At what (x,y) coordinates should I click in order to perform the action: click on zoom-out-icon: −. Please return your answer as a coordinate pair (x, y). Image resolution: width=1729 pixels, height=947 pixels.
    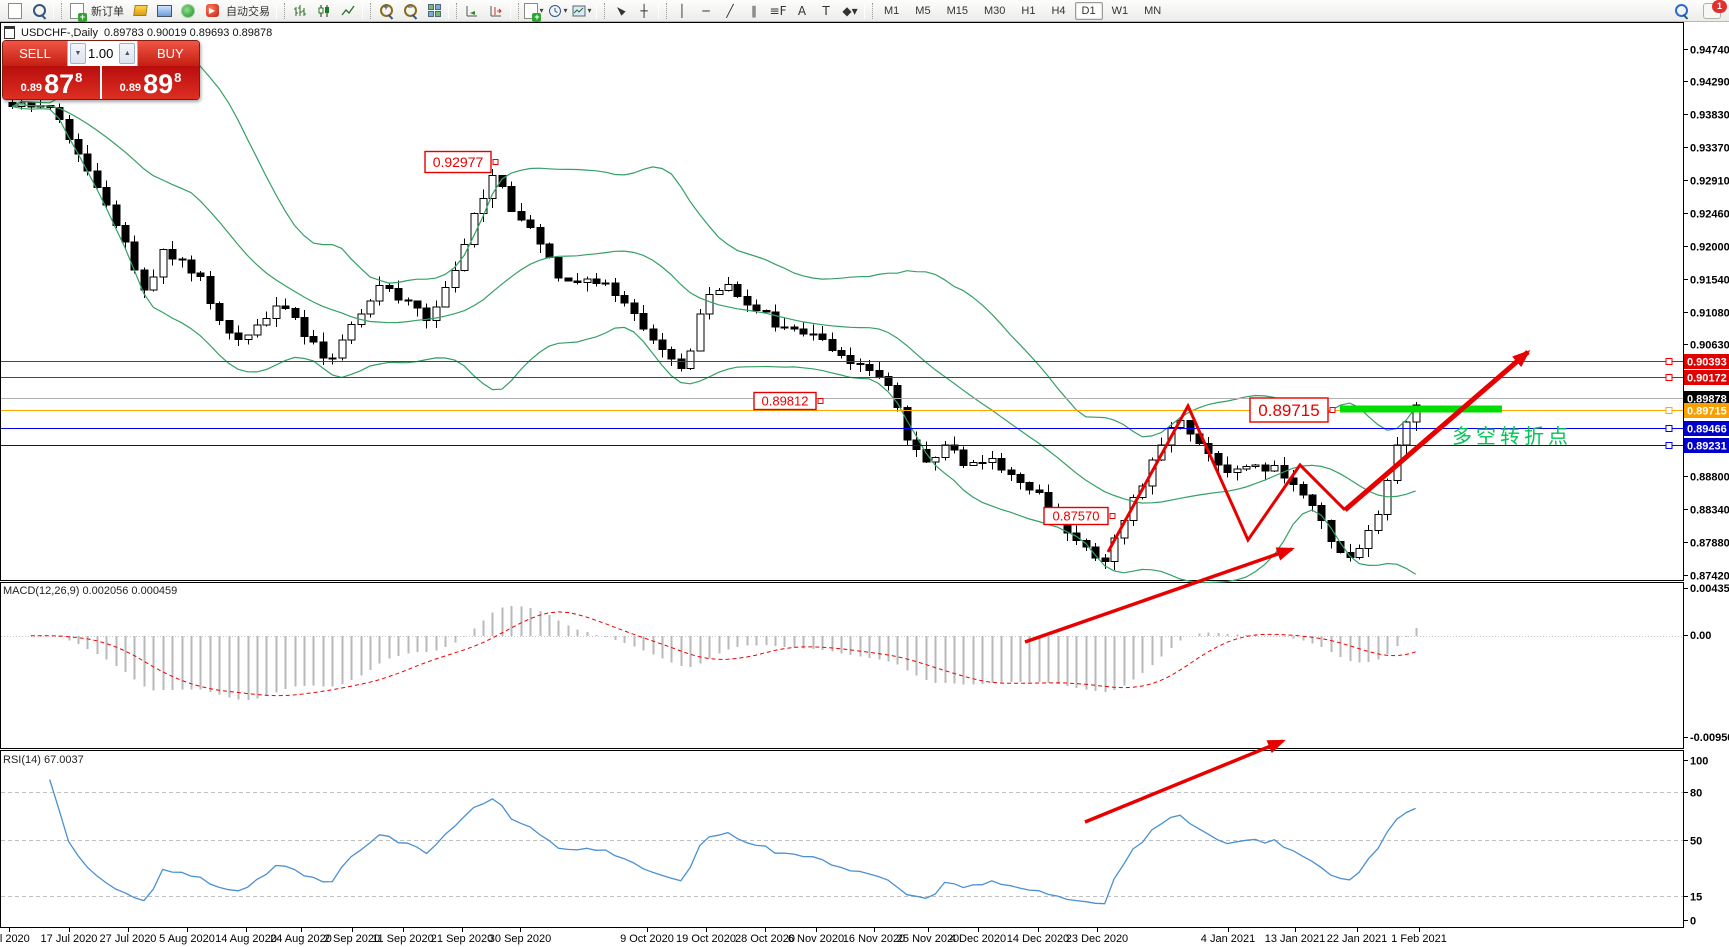
    Looking at the image, I should click on (410, 11).